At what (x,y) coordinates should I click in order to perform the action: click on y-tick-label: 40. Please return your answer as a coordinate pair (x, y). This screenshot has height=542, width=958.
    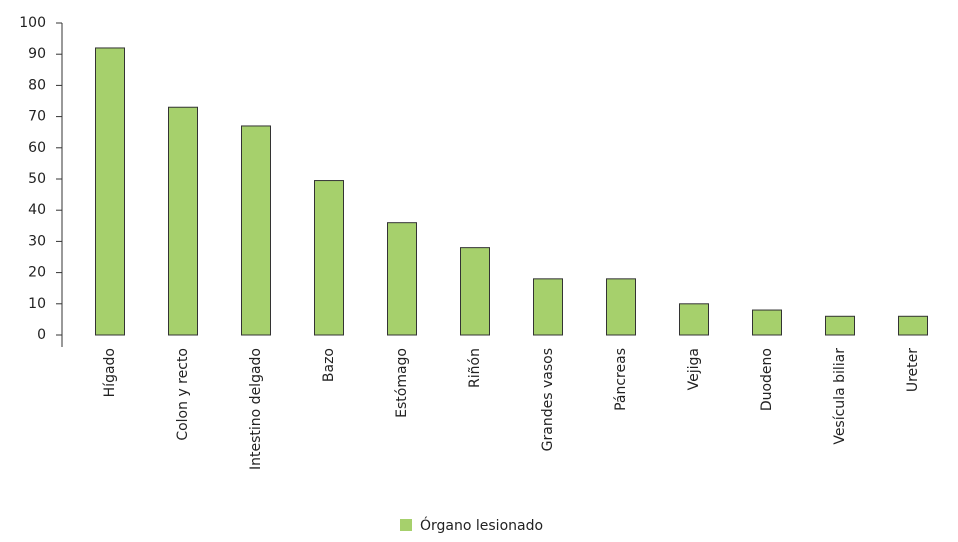
    Looking at the image, I should click on (37, 210).